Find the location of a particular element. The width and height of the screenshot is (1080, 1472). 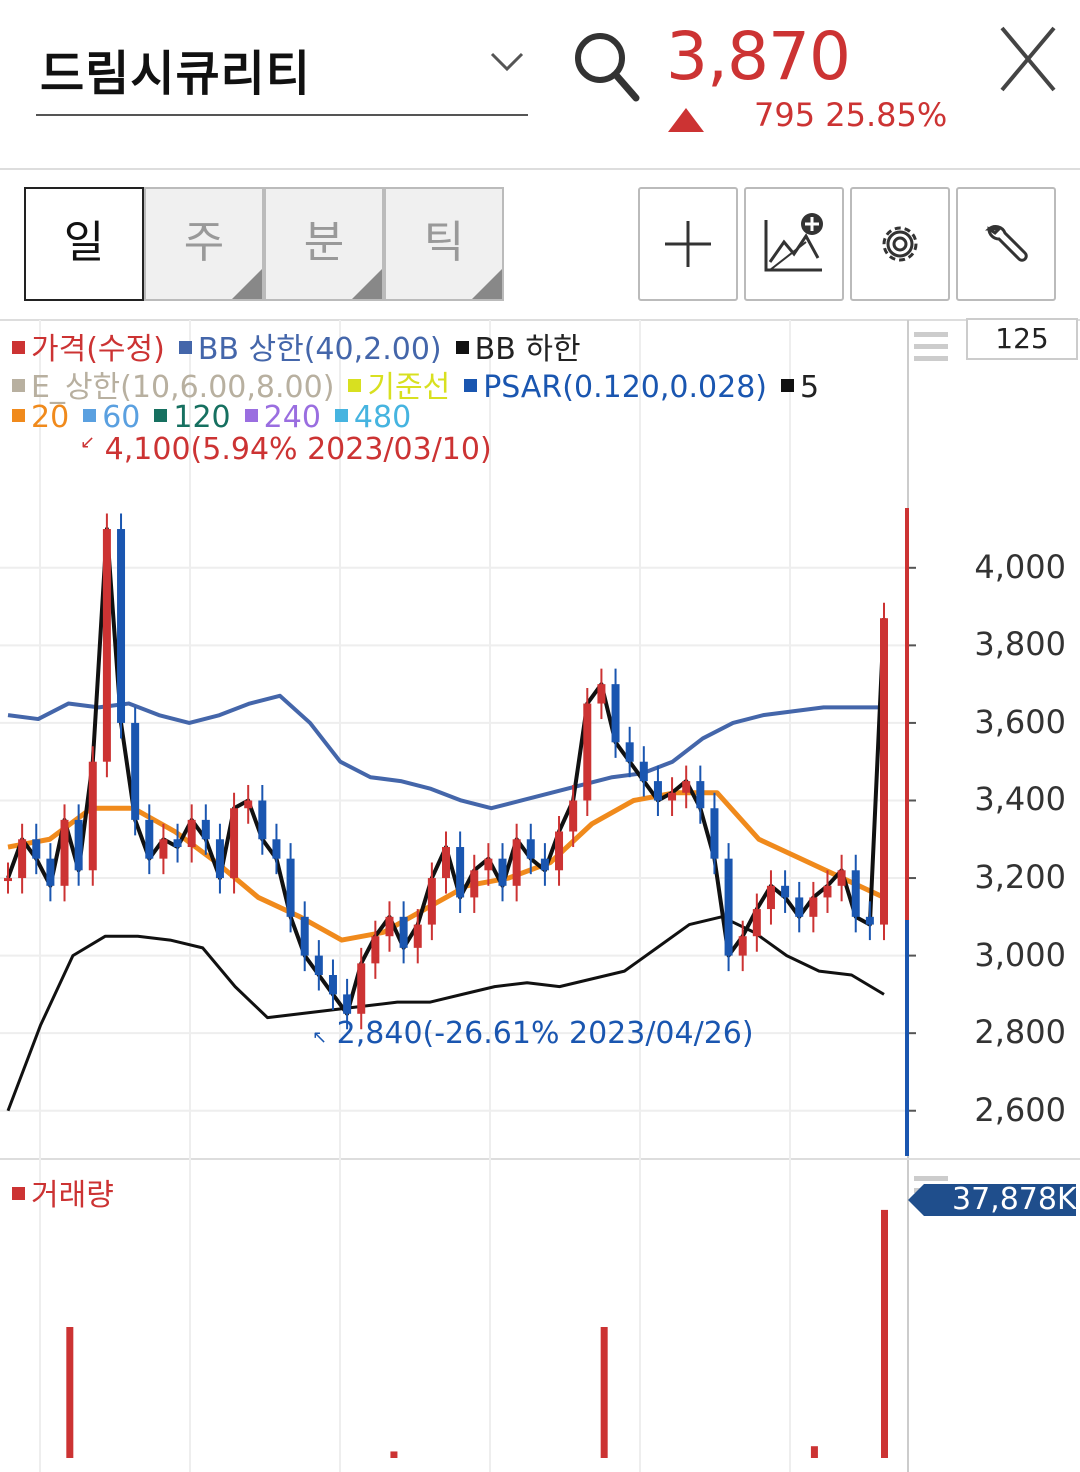

legend-label: 가격(수정) is located at coordinates (98, 349).